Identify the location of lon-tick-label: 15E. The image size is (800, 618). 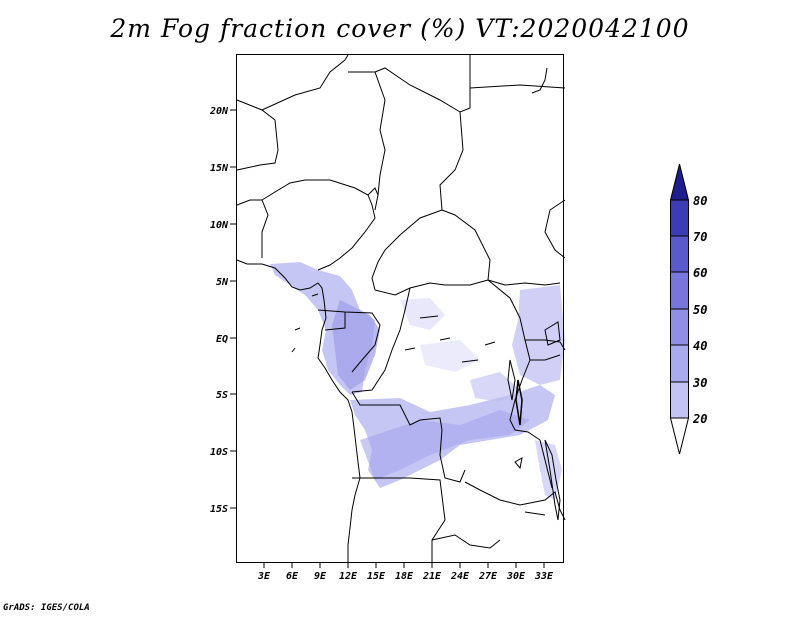
(376, 576).